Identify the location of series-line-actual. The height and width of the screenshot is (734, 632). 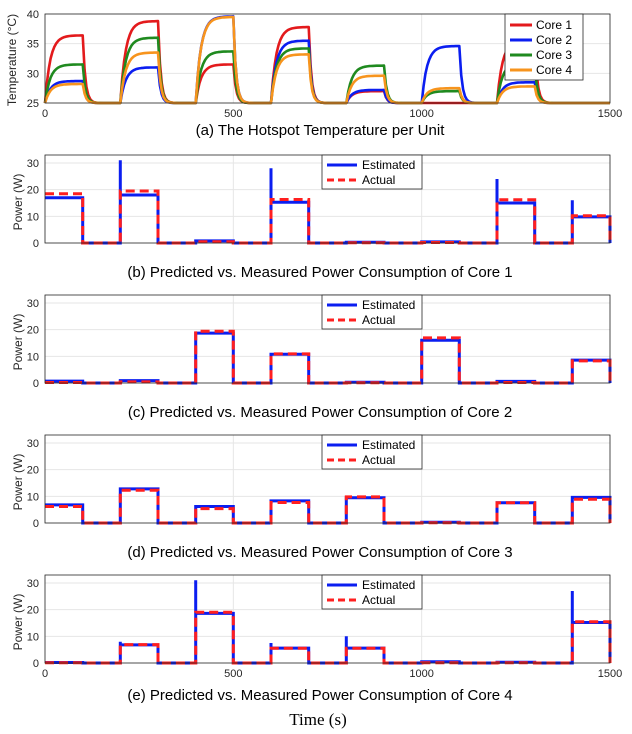
(328, 217).